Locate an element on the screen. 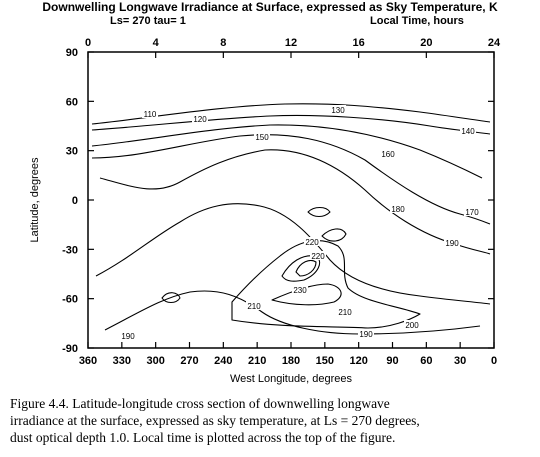 Image resolution: width=540 pixels, height=457 pixels. contour-label: 180 is located at coordinates (398, 209).